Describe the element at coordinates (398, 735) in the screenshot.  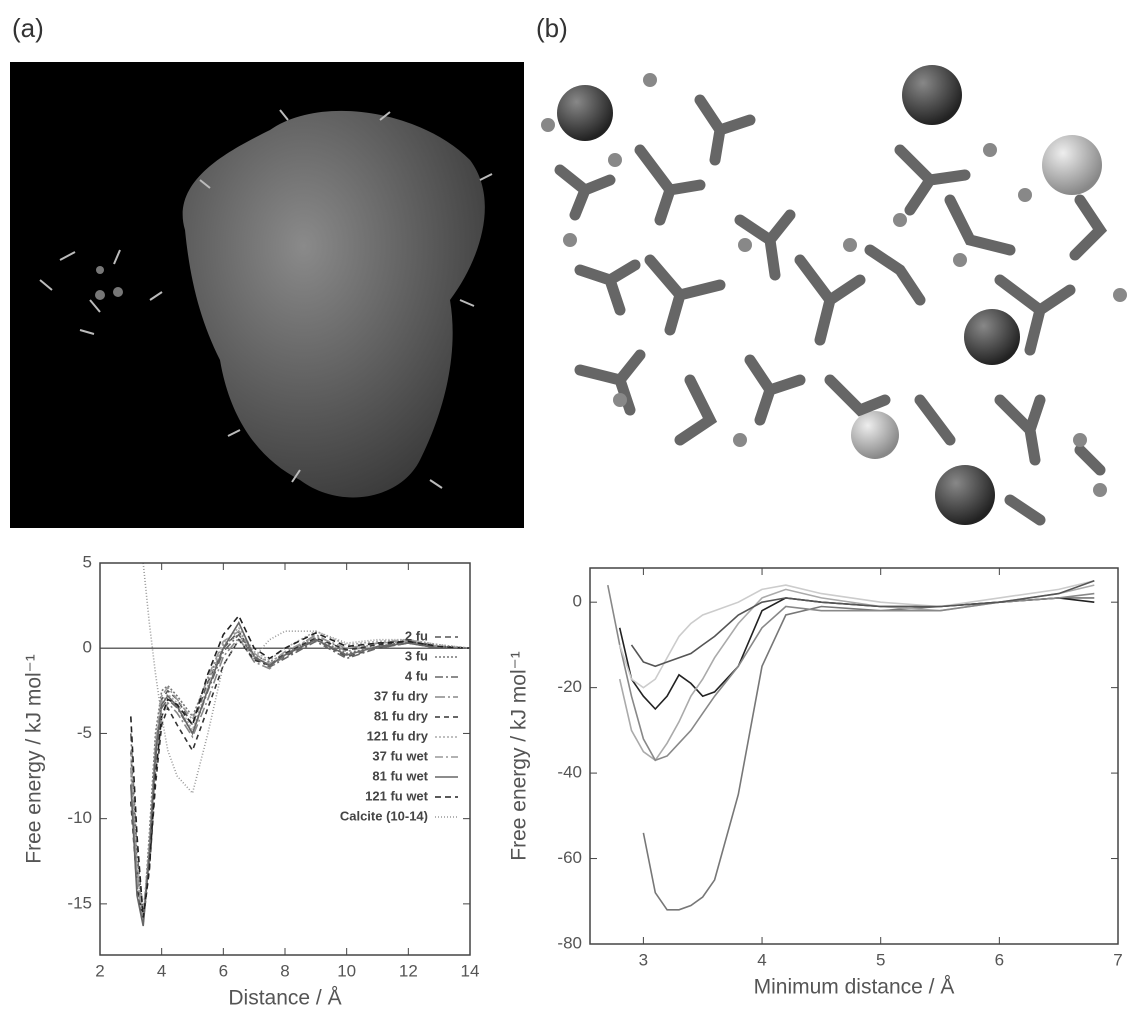
I see `legend-label: 121 fu dry` at that location.